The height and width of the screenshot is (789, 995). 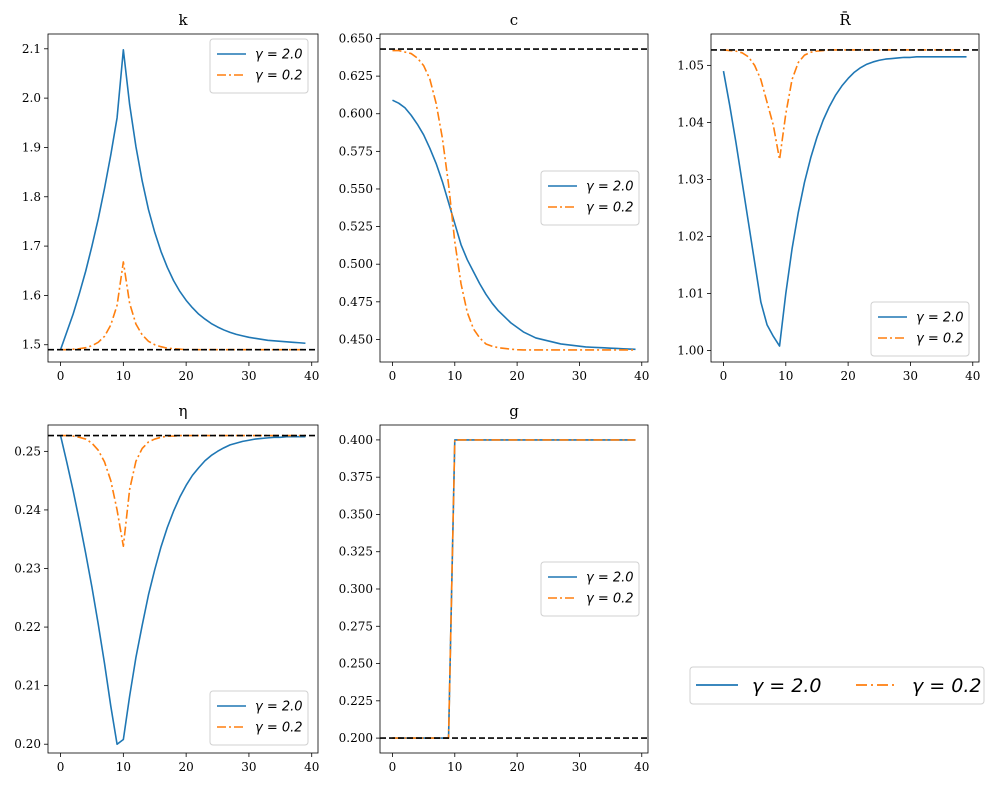 I want to click on y-tick-label: 0.350, so click(x=356, y=514).